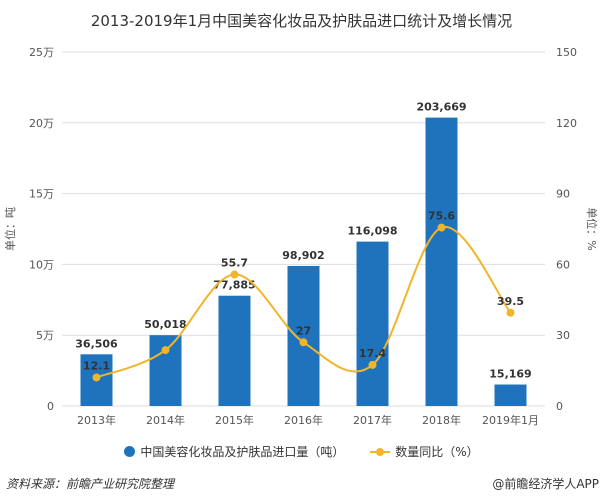 The height and width of the screenshot is (502, 603). What do you see at coordinates (303, 420) in the screenshot?
I see `x-tick-label: 2016年` at bounding box center [303, 420].